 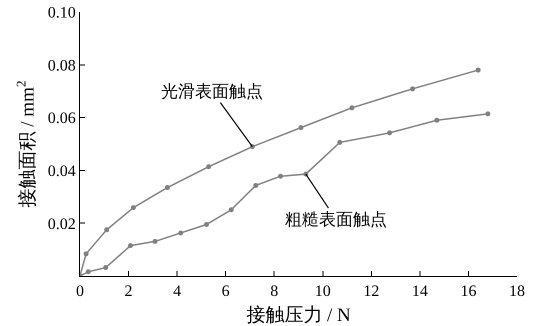 I want to click on y-tick-label: 0.02, so click(x=62, y=224).